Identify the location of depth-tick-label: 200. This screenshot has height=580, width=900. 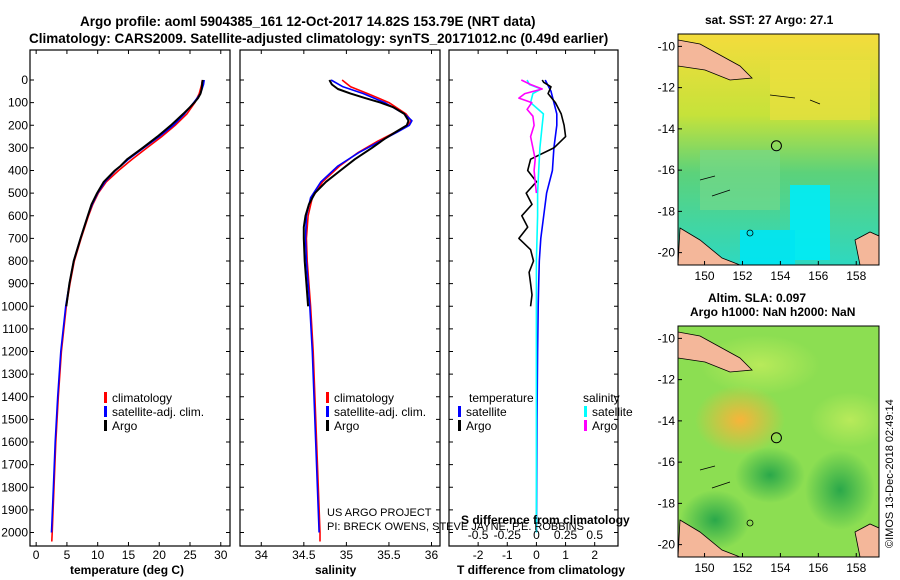
(18, 125).